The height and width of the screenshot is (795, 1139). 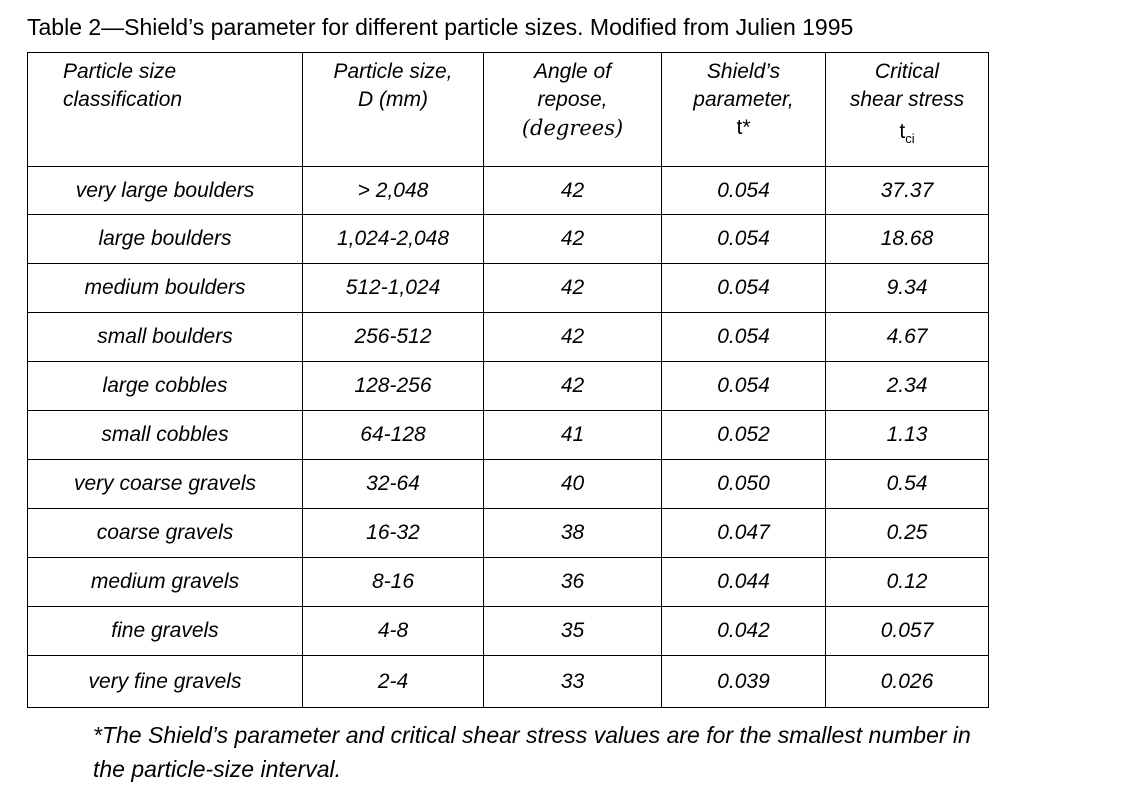 I want to click on header-angle-of-repose: Angle of repose, (degrees), so click(x=572, y=109).